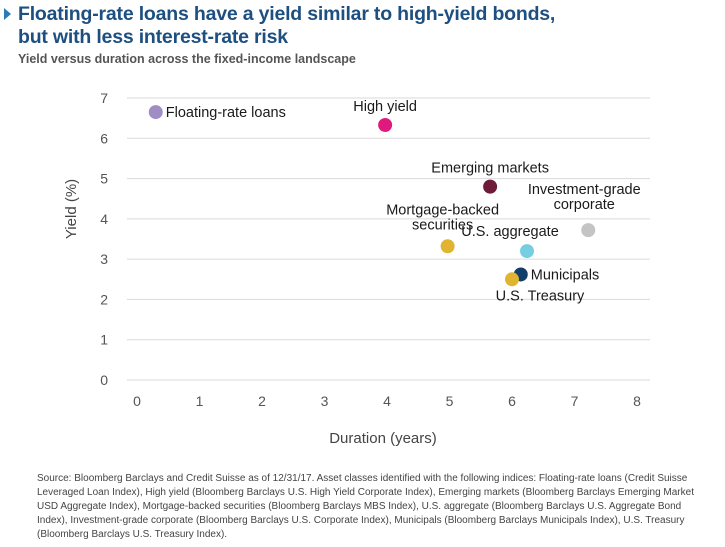 This screenshot has width=725, height=547. What do you see at coordinates (7, 14) in the screenshot?
I see `title-accent-icon` at bounding box center [7, 14].